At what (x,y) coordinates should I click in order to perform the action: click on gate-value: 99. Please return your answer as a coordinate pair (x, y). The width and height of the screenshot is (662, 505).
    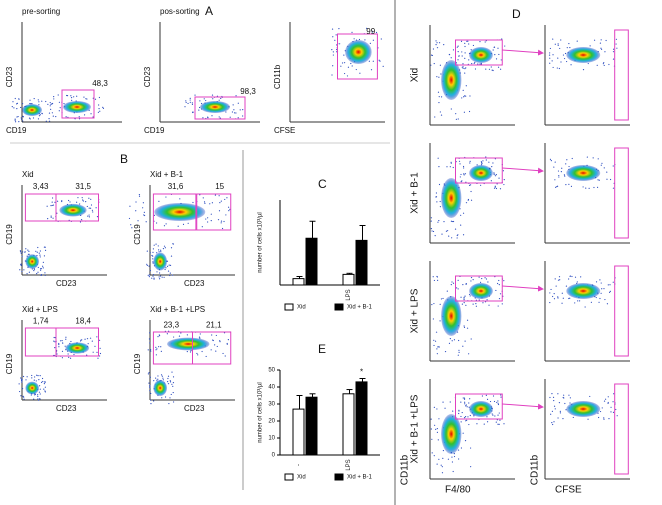
    Looking at the image, I should click on (370, 31).